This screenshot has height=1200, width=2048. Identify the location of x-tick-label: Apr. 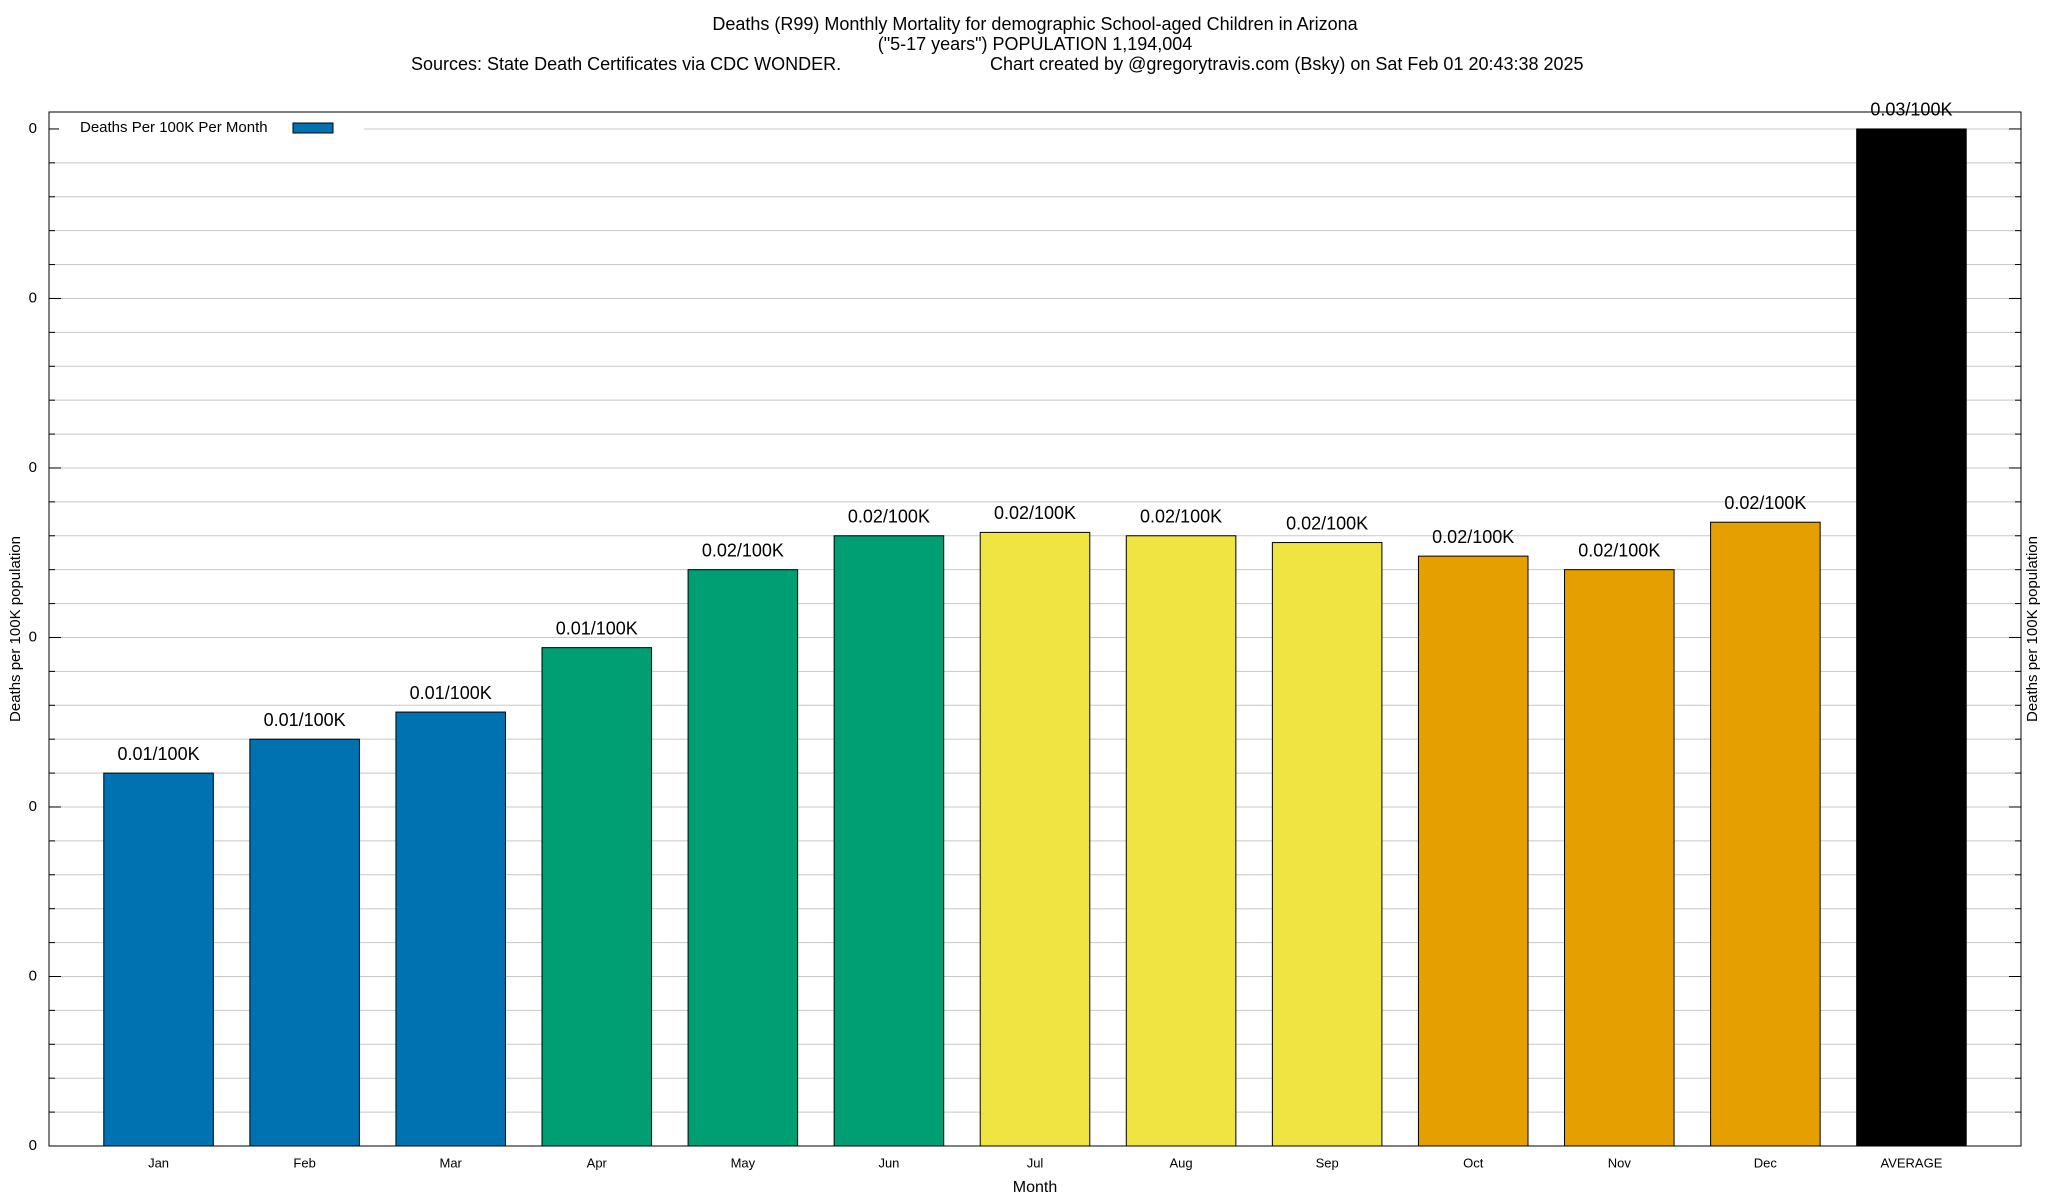
(597, 1162).